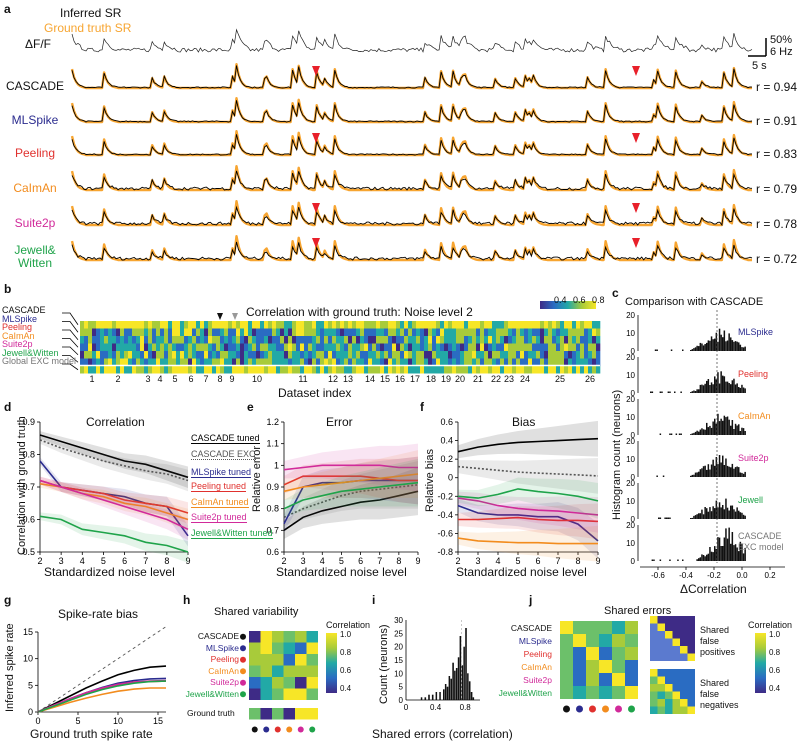  What do you see at coordinates (411, 213) in the screenshot?
I see `ground-truth-trace` at bounding box center [411, 213].